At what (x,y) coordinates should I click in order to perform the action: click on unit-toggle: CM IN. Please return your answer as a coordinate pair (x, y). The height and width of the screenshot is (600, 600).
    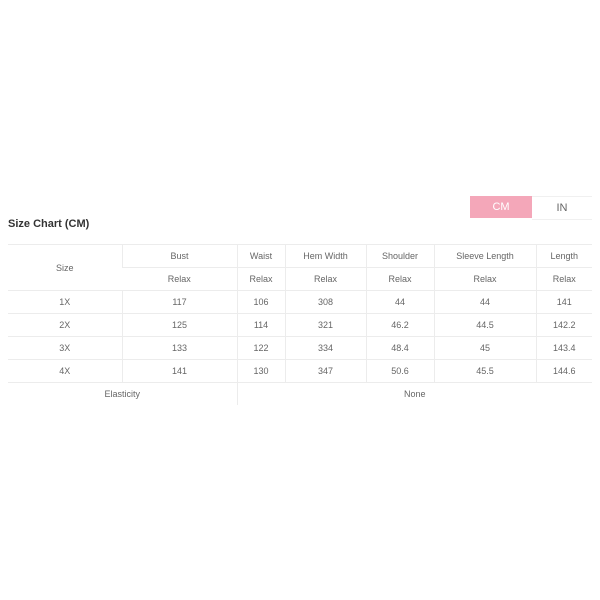
    Looking at the image, I should click on (531, 208).